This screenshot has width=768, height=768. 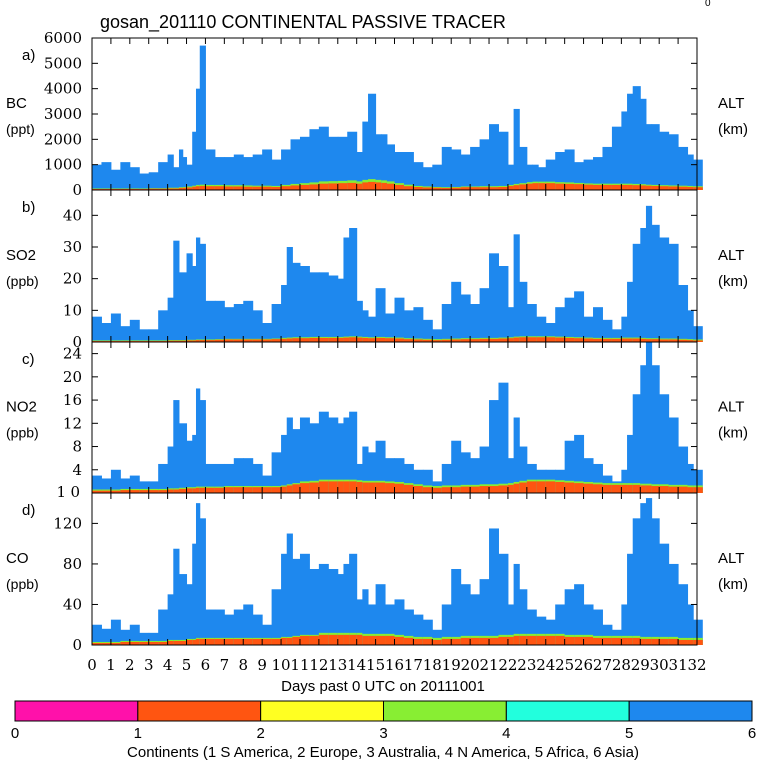 What do you see at coordinates (733, 281) in the screenshot?
I see `alt-unit-label: (km)` at bounding box center [733, 281].